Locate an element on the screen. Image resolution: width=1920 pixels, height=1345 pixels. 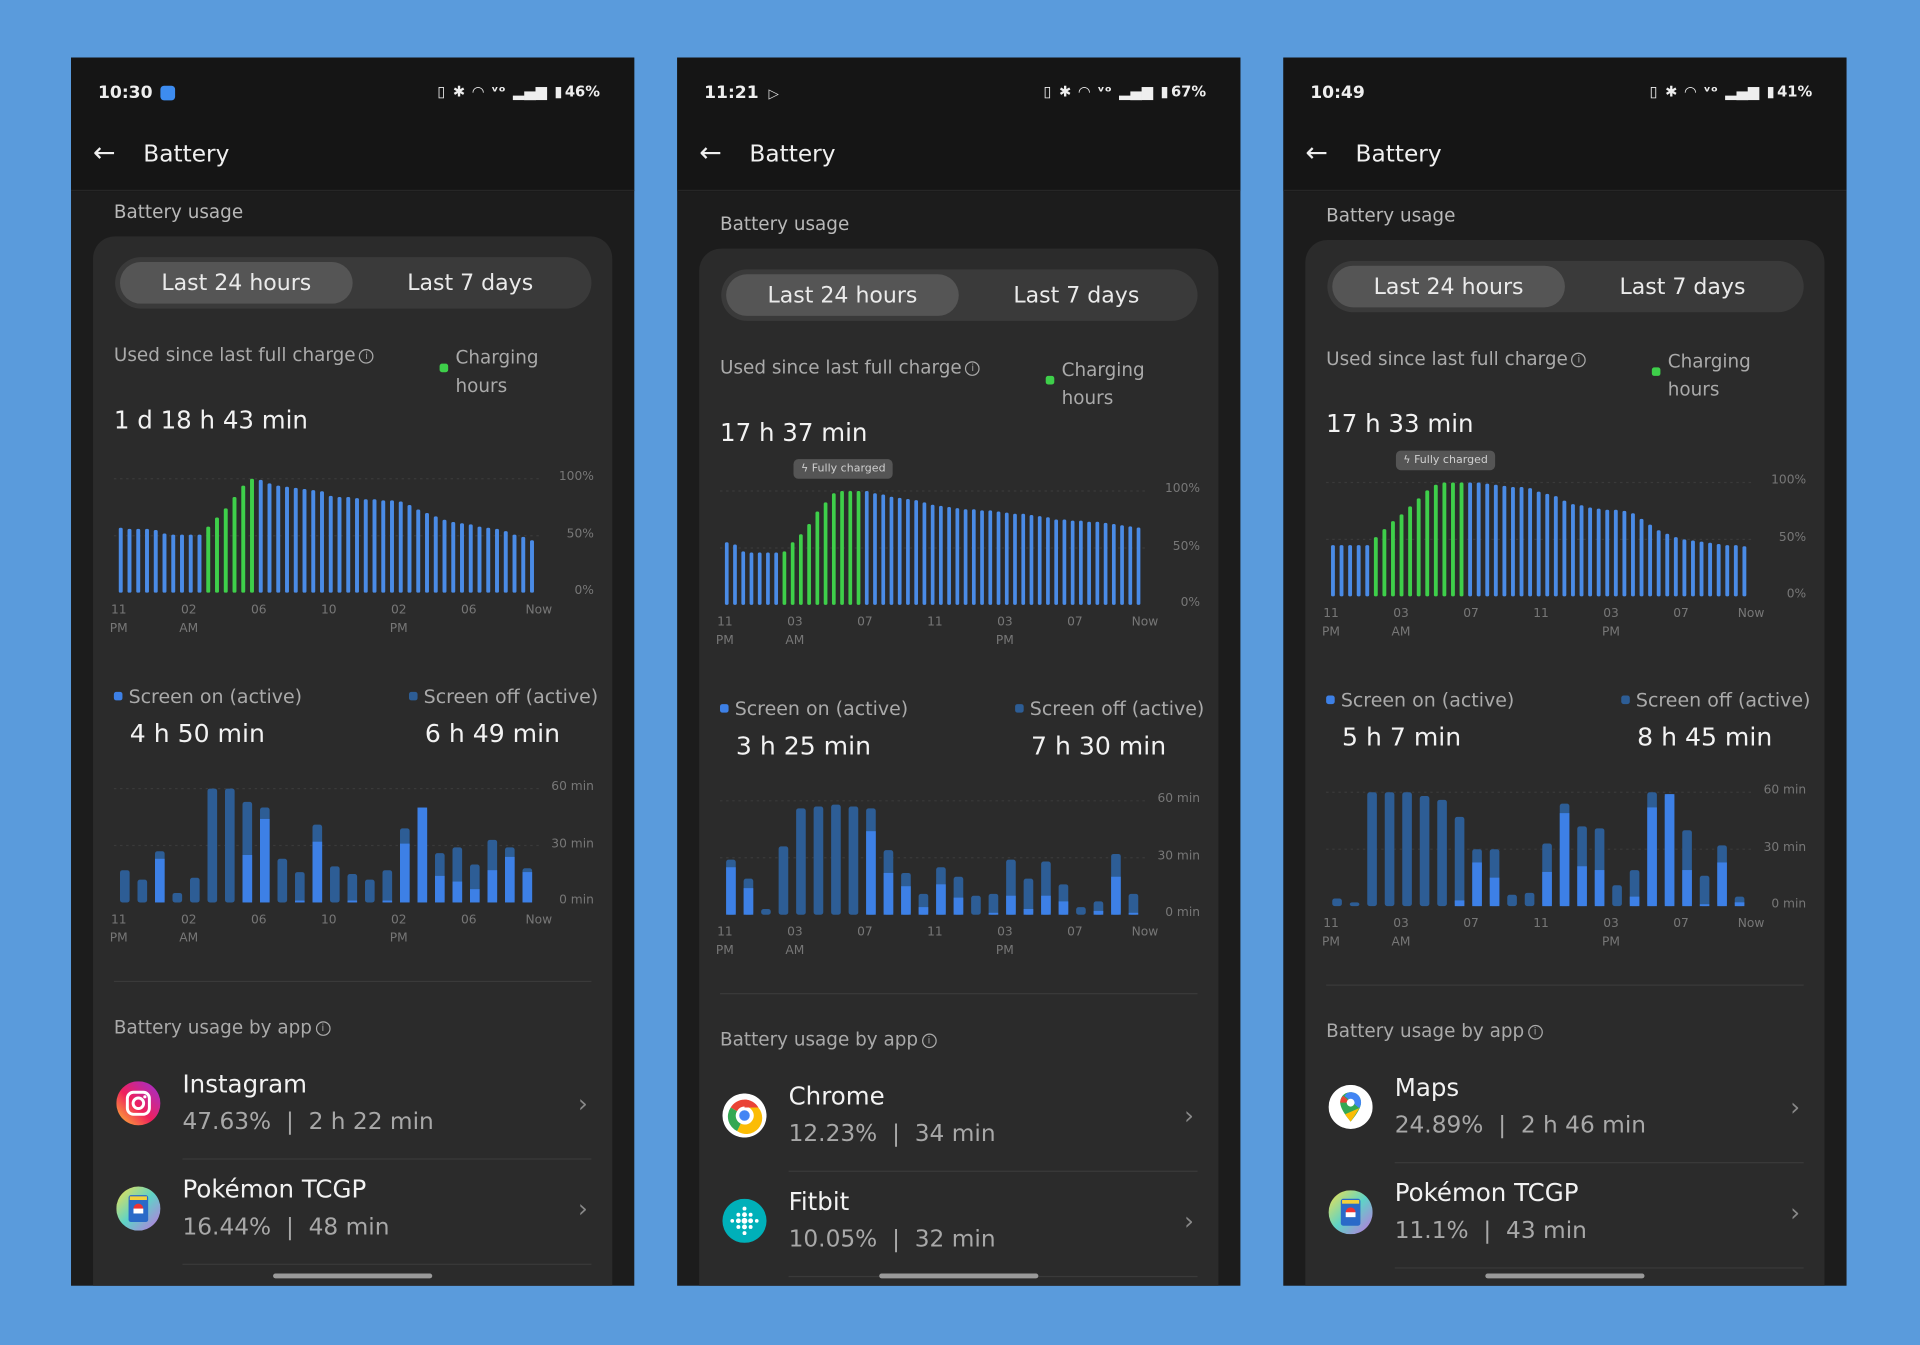
screen-off-label: Screen off (active) is located at coordinates (1117, 709).